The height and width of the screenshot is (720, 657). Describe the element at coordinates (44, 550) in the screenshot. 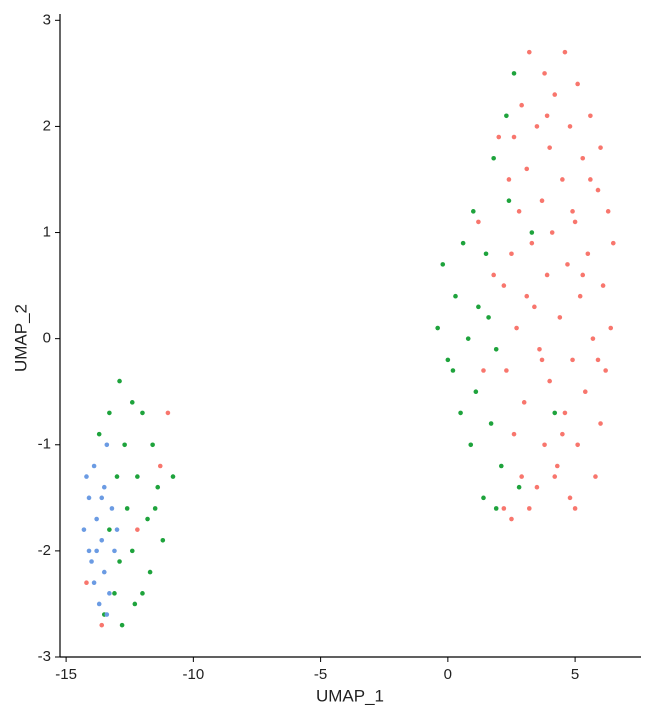

I see `y-tick-label: -2` at that location.